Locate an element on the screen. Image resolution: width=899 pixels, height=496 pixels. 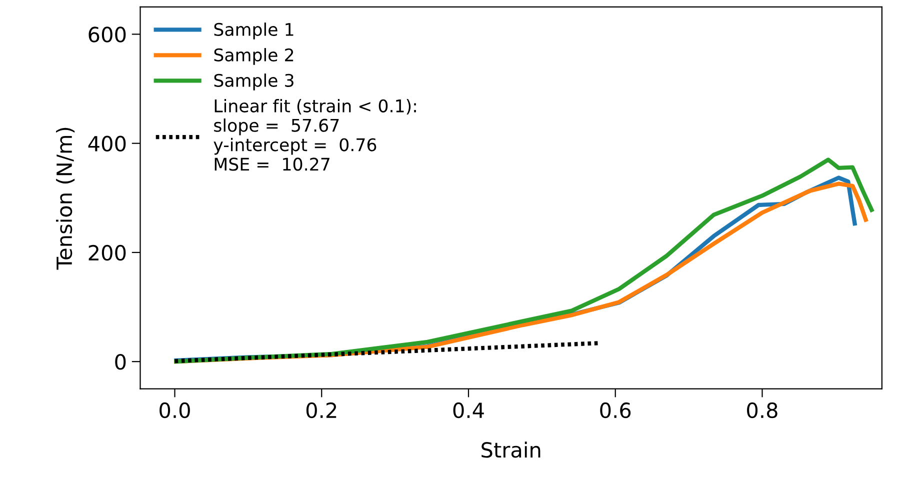
y-tick-label: 600 is located at coordinates (107, 34).